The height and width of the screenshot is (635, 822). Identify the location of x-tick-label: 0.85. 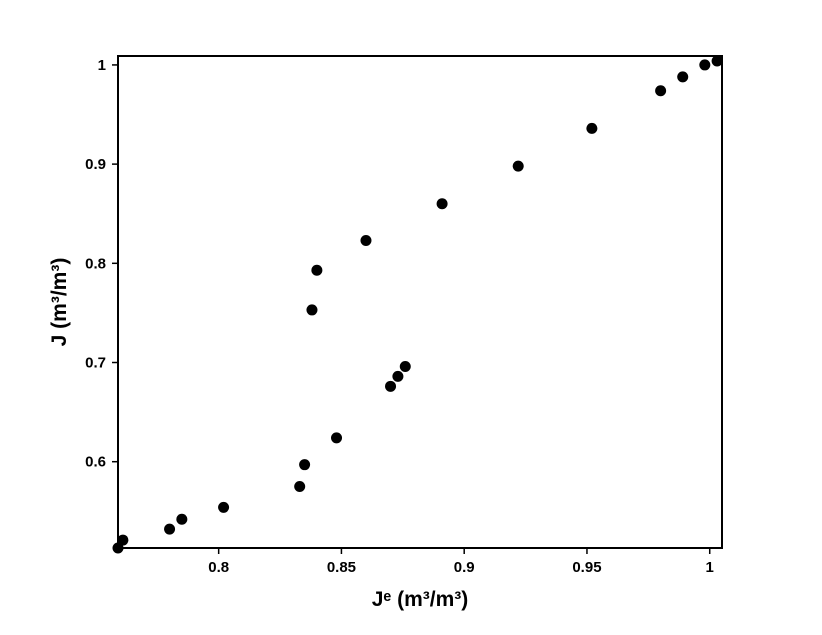
(341, 567).